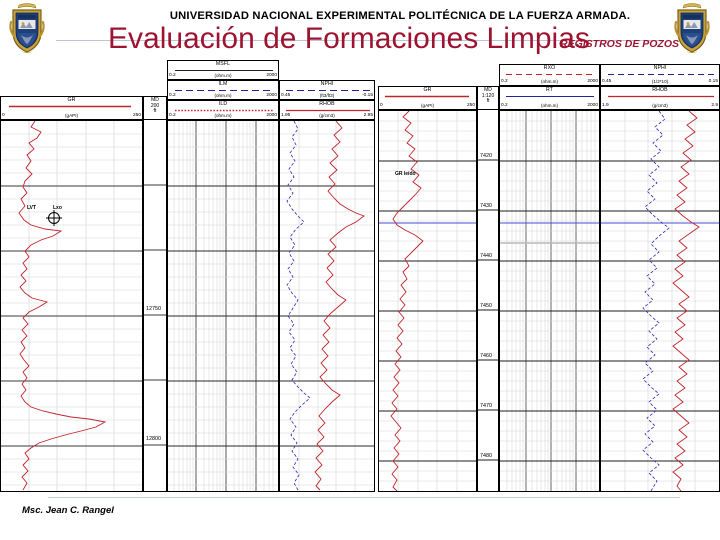  I want to click on right-track-header-rhob: RHOB 1.9 (g/cm3) 2.9, so click(660, 98).